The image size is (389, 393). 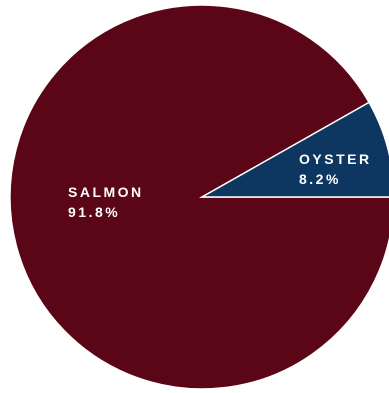 I want to click on slice-label-salmon: SALMON, so click(x=106, y=192).